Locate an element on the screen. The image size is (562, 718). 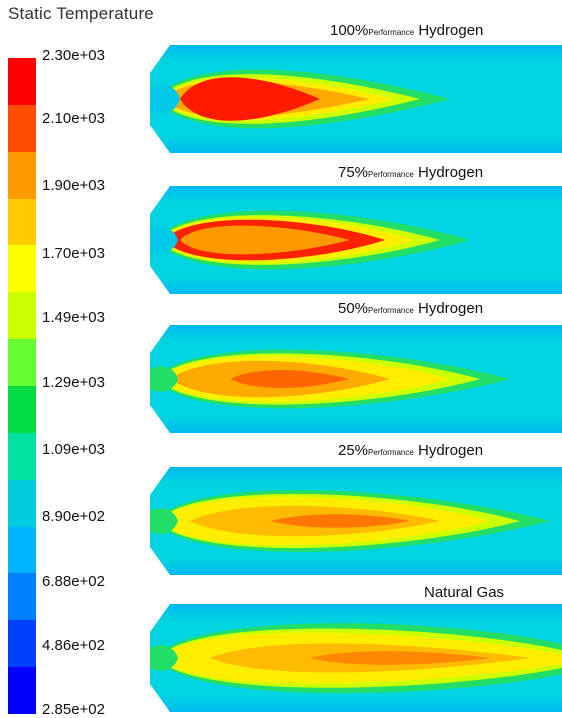
case-label-25: 25%Performance Hydrogen is located at coordinates (411, 450).